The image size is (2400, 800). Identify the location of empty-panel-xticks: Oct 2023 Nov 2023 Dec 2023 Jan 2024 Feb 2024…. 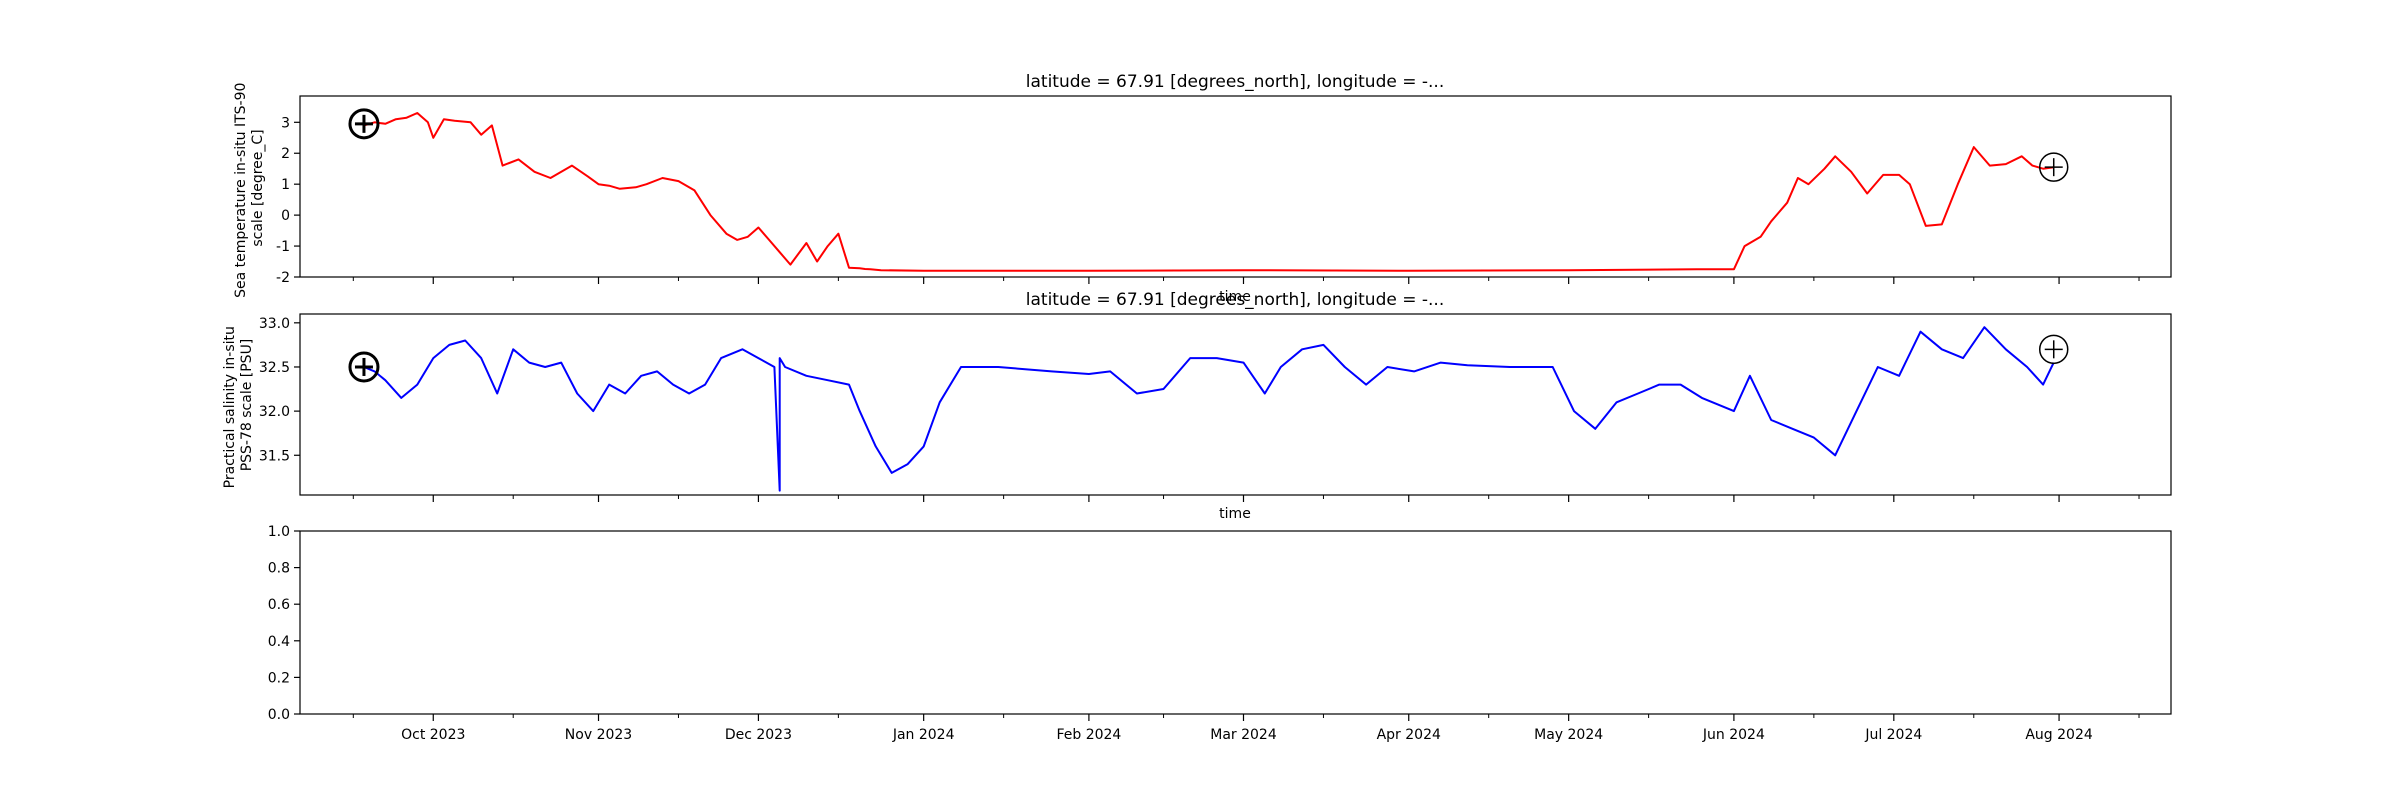
(1246, 728).